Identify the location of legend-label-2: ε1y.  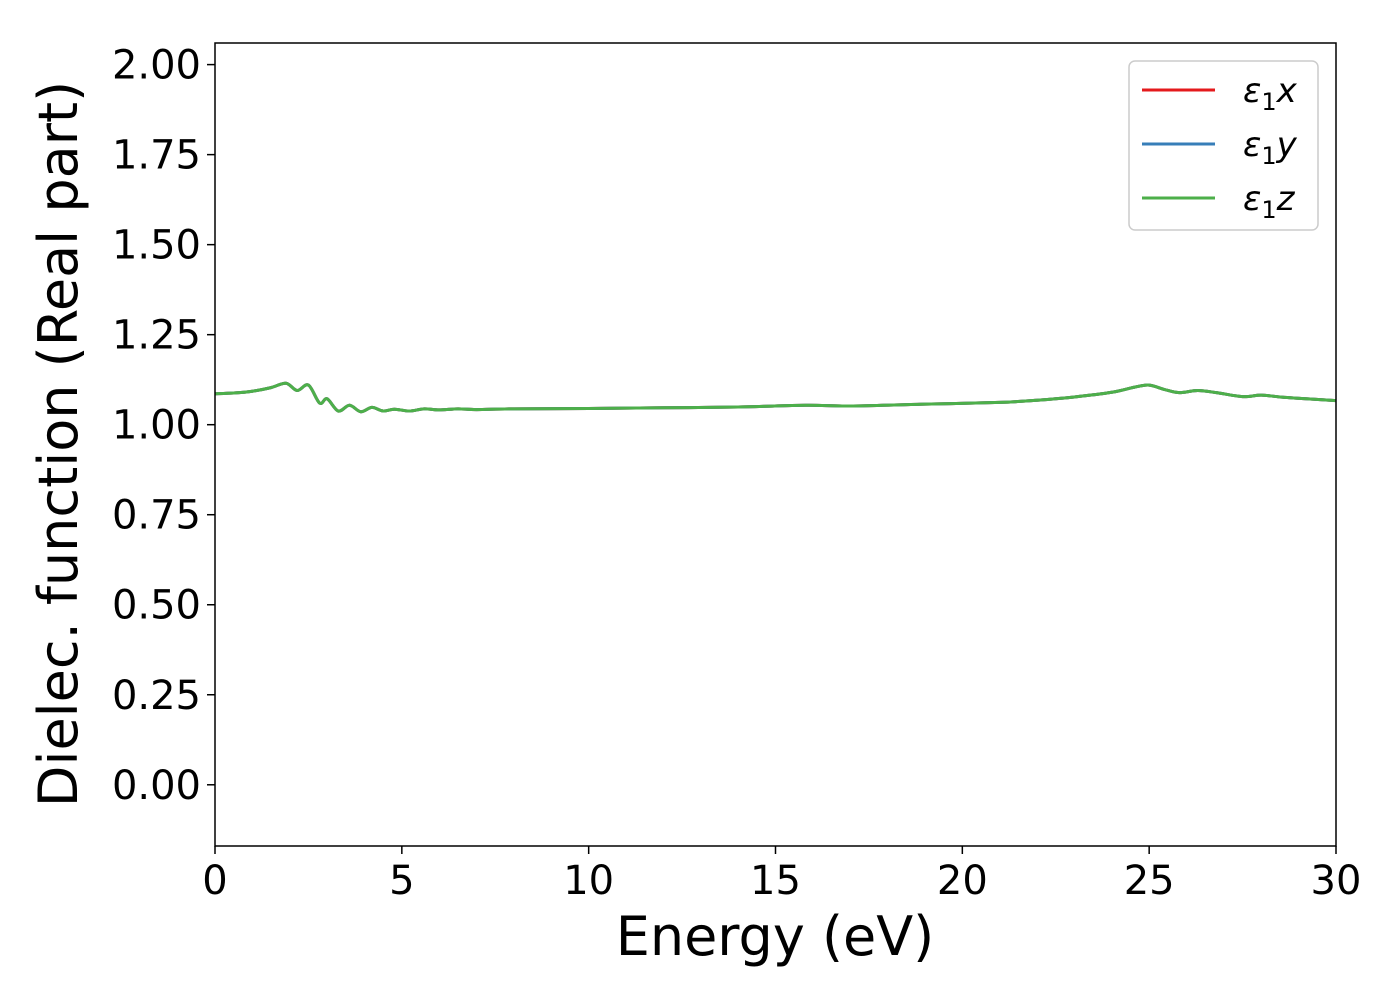
(1270, 147).